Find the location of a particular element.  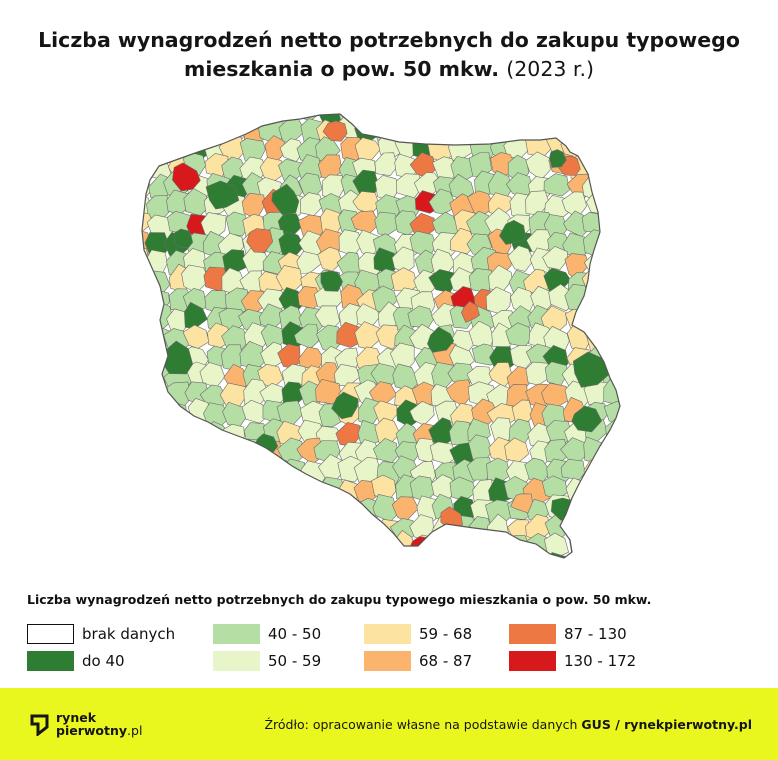

logo-line-1: rynek is located at coordinates (76, 717).